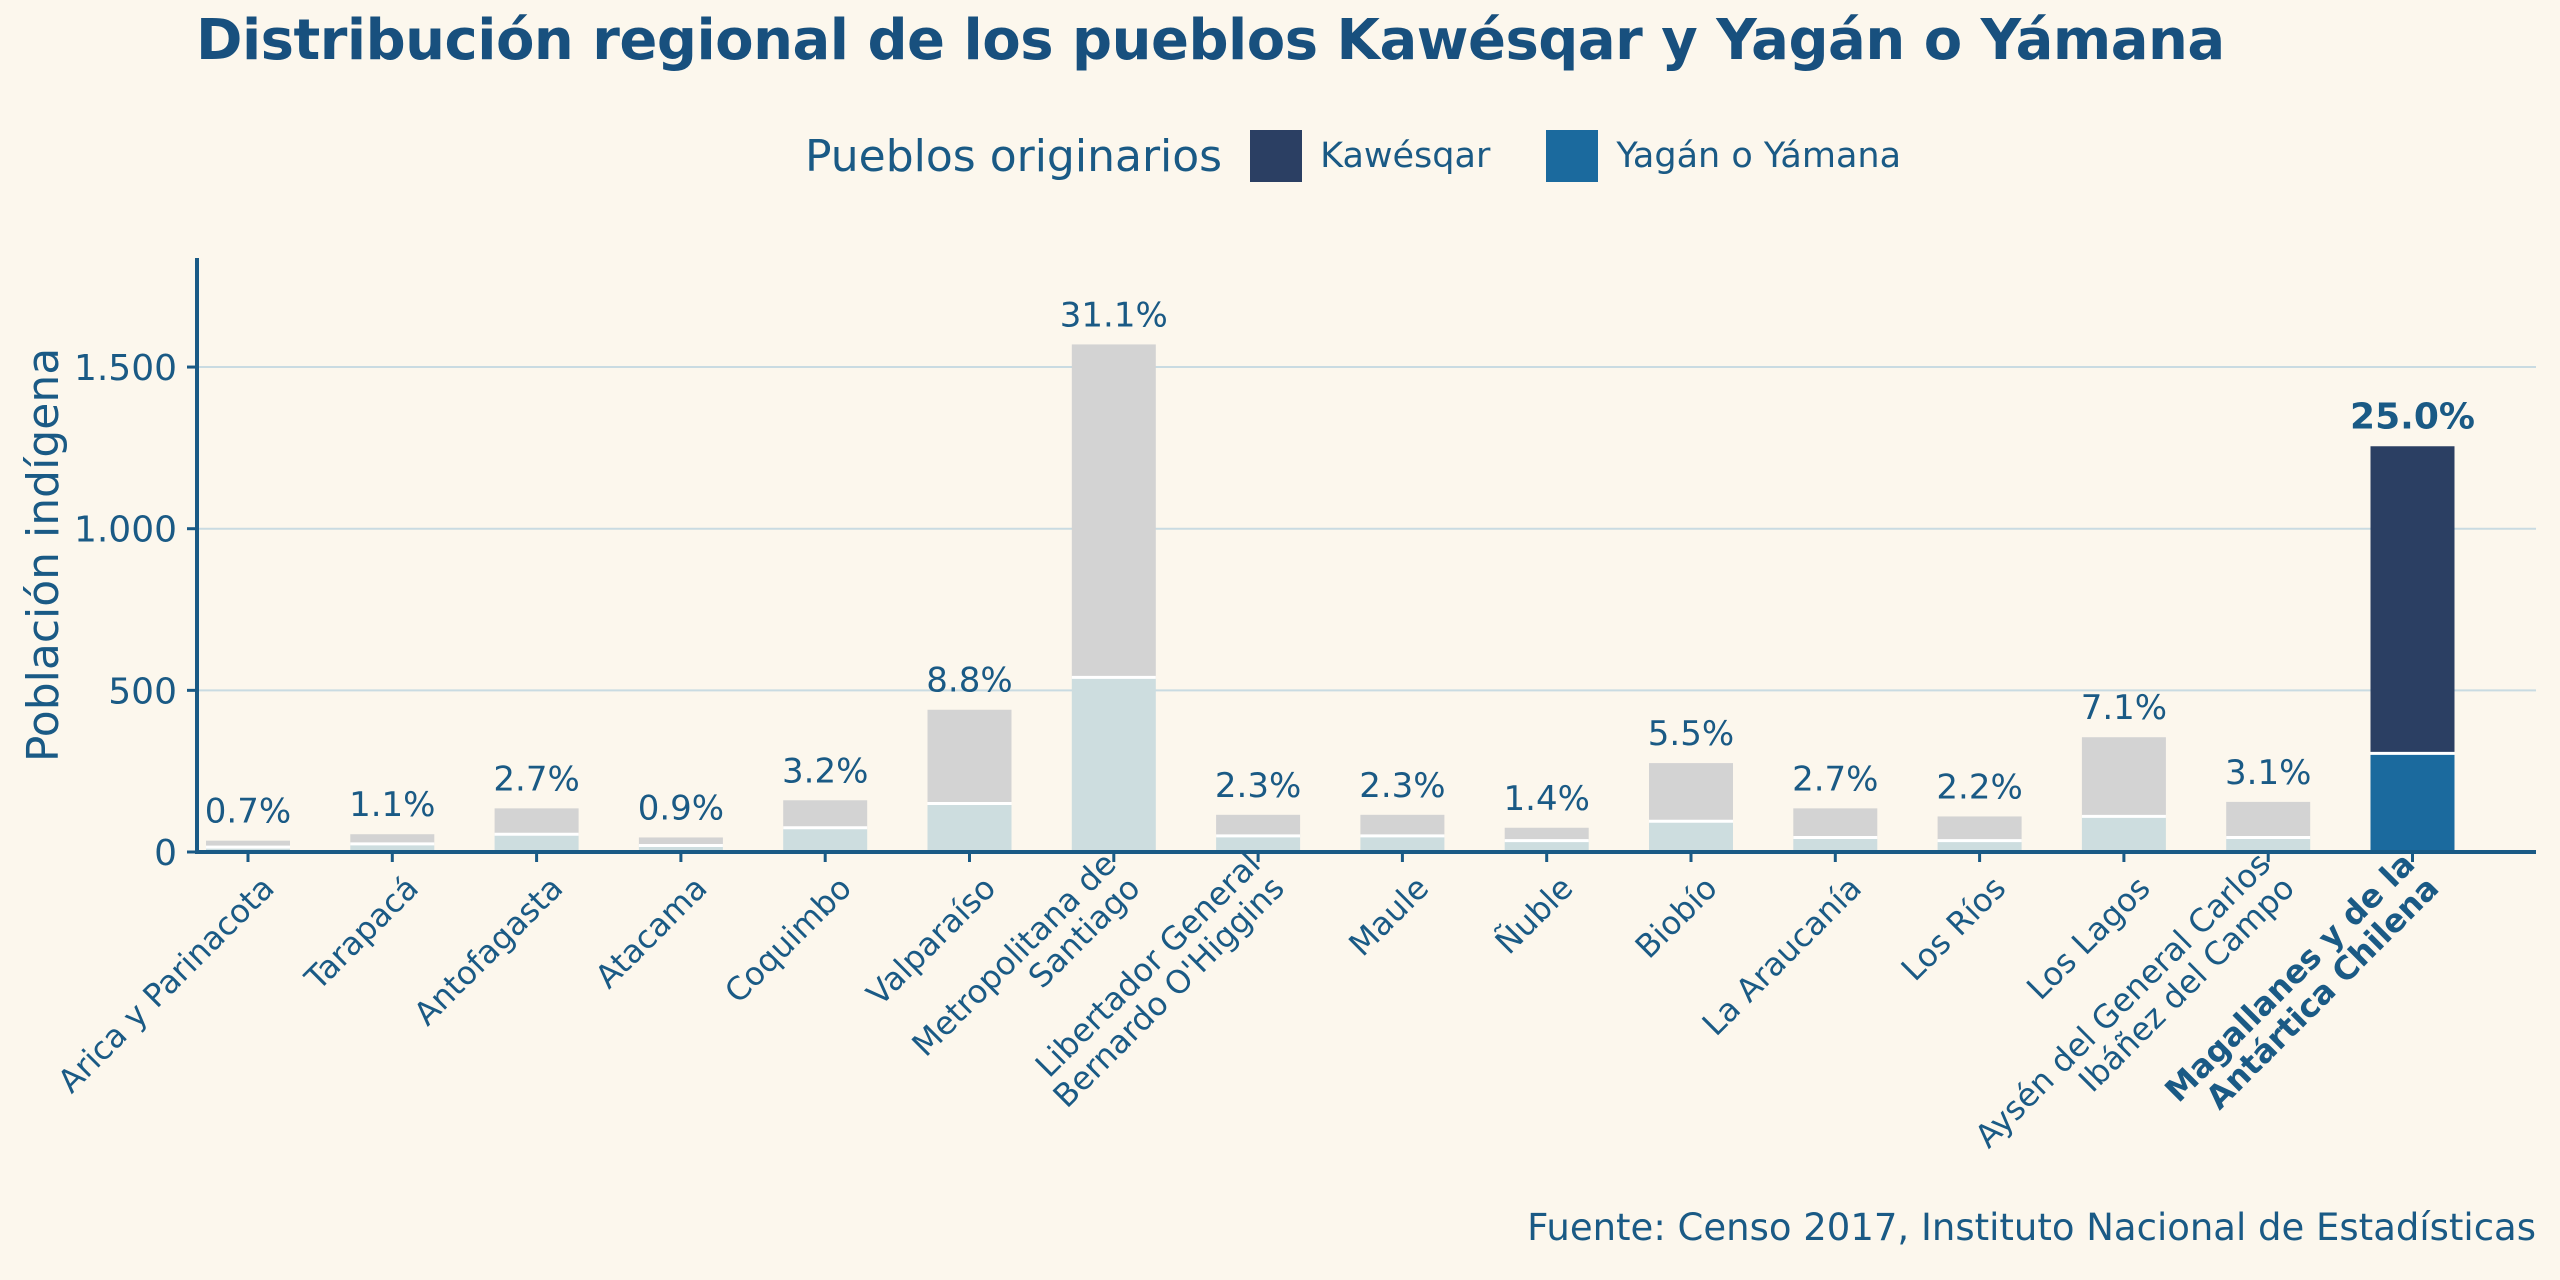 This screenshot has width=2560, height=1280. Describe the element at coordinates (1547, 799) in the screenshot. I see `percent-label: 1.4%` at that location.